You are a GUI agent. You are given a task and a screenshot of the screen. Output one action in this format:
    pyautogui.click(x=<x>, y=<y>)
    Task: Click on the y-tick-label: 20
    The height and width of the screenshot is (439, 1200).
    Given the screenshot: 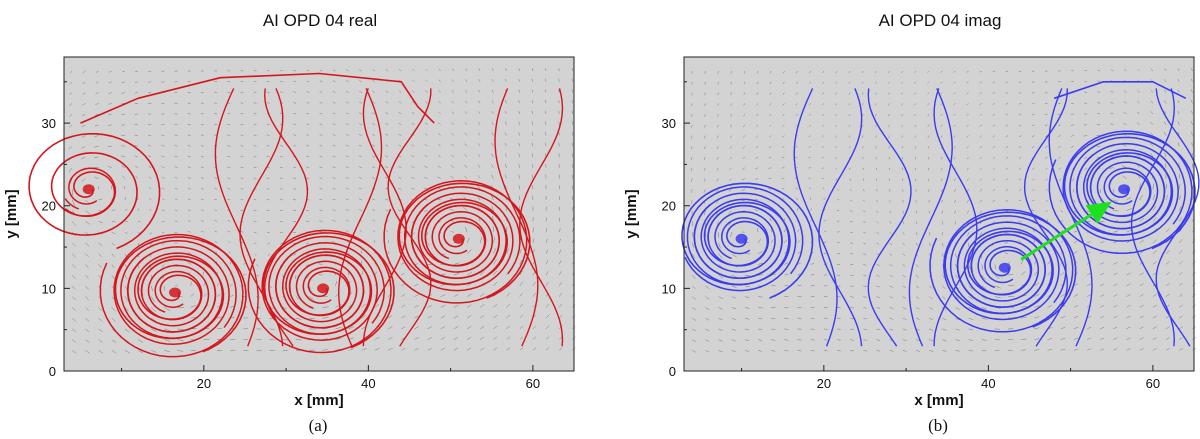 What is the action you would take?
    pyautogui.click(x=669, y=206)
    